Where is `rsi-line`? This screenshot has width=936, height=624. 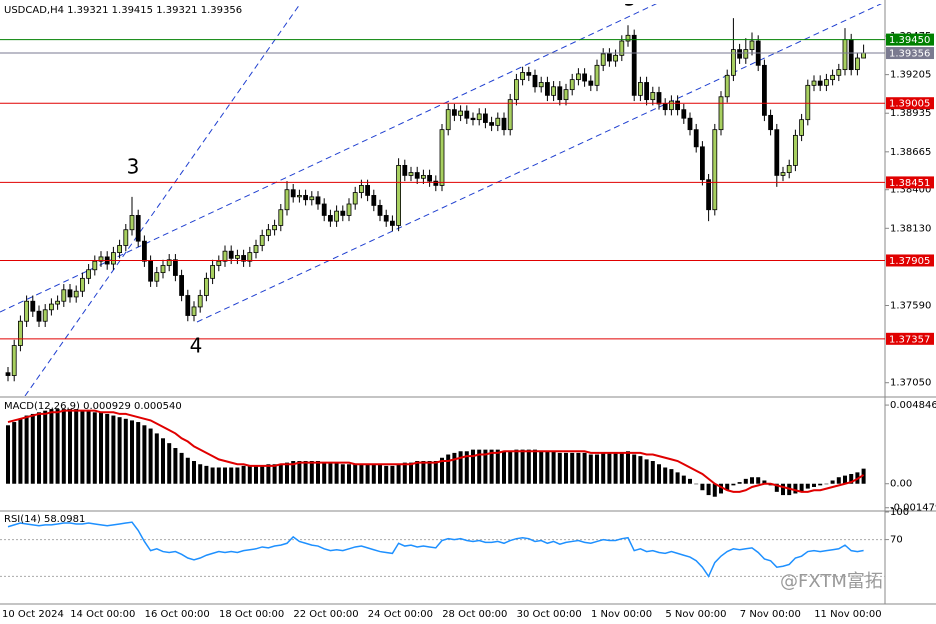 rsi-line is located at coordinates (435, 549).